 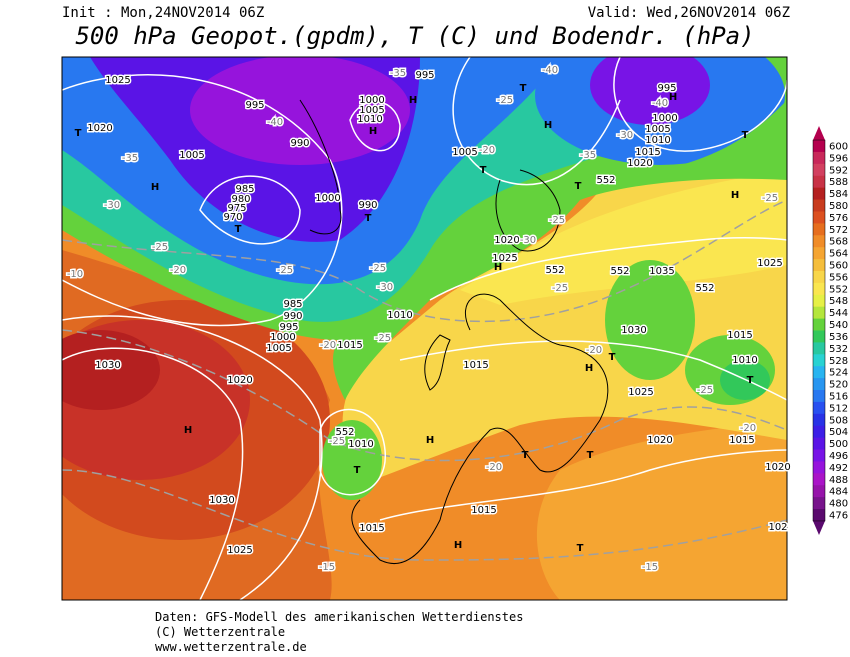 I want to click on colorbar-label: 508, so click(x=838, y=420).